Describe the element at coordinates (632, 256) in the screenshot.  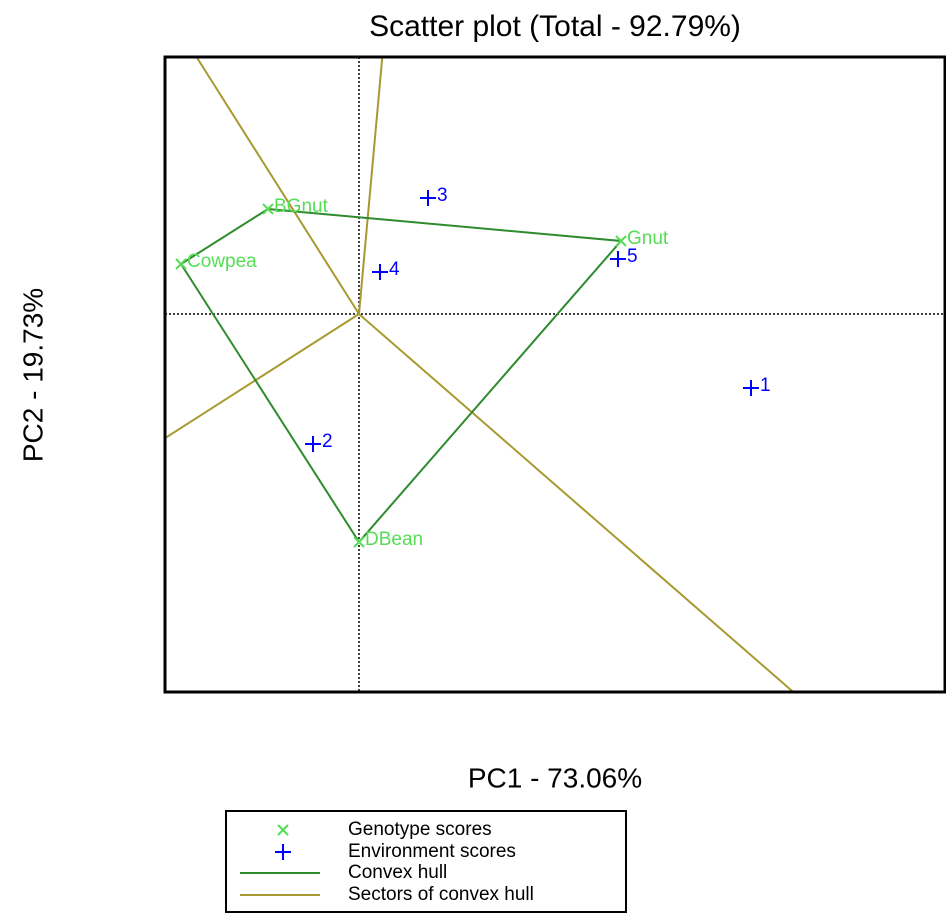
I see `point-label: 5` at that location.